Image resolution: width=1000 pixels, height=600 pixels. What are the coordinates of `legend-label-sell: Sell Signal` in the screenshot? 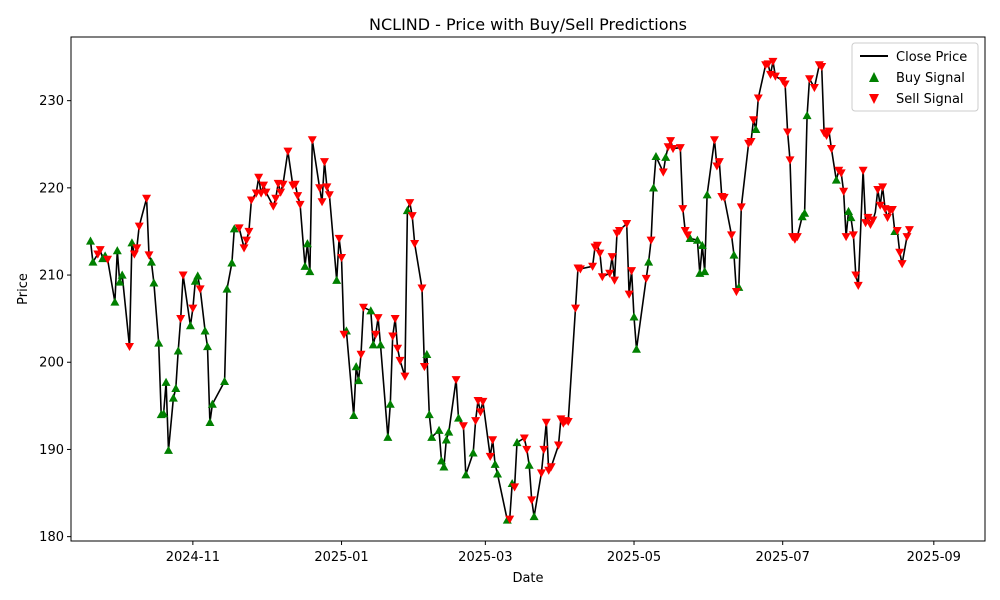 It's located at (930, 99).